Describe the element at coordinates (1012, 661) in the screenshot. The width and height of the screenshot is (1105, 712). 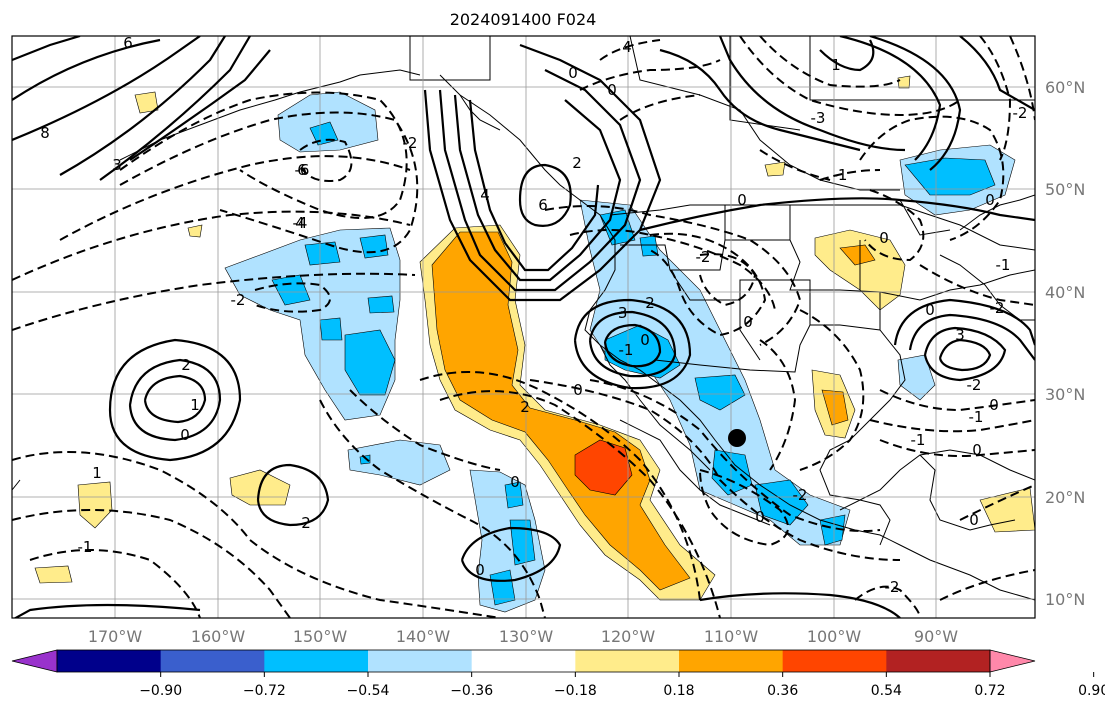
I see `colorbar-extend-high` at that location.